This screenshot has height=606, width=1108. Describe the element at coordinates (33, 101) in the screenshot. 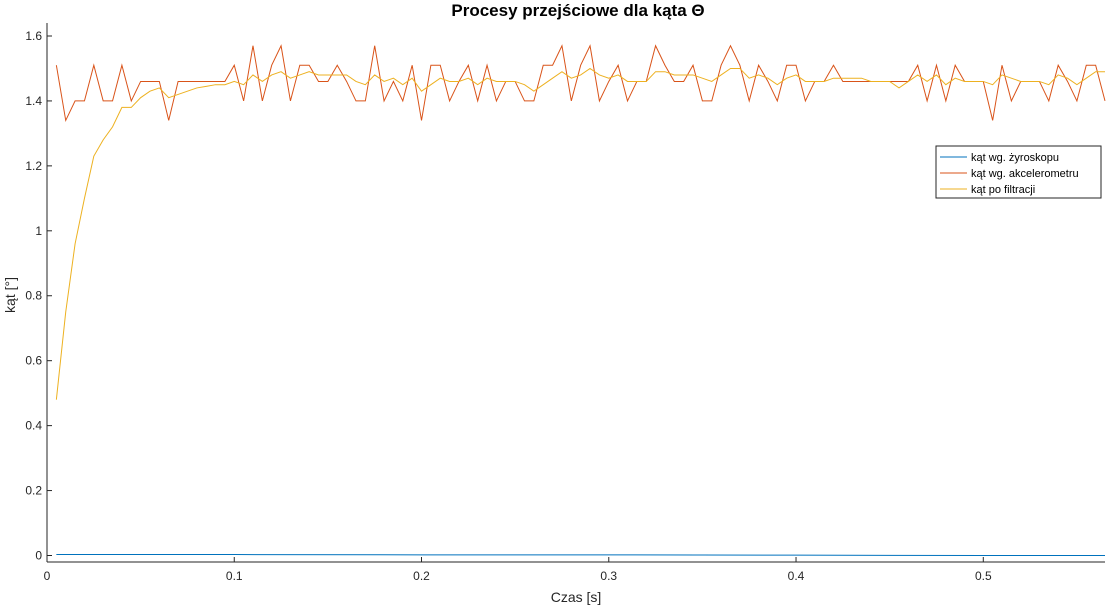

I see `y-tick-label: 1.4` at that location.